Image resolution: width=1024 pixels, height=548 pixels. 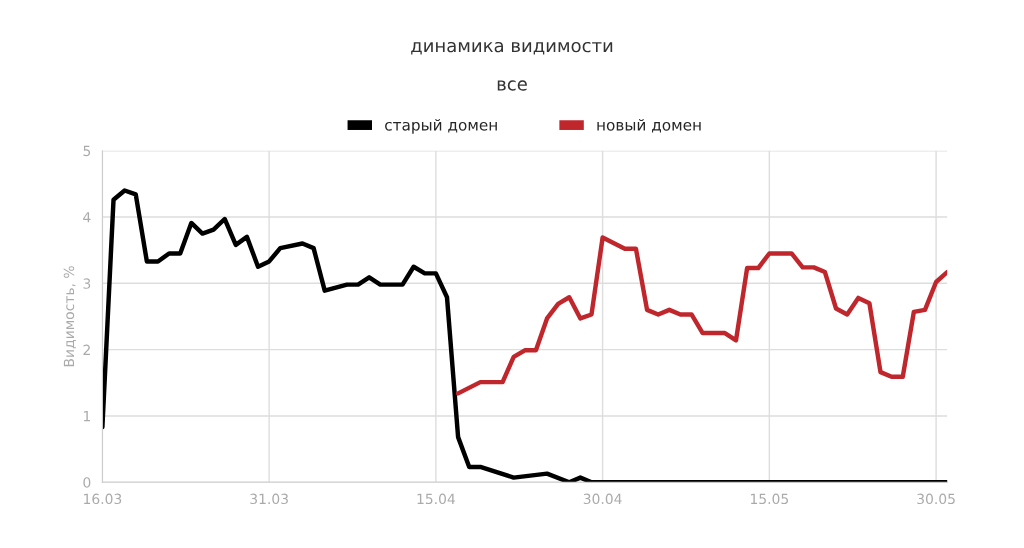 What do you see at coordinates (602, 499) in the screenshot?
I see `x-tick-label: 30.04` at bounding box center [602, 499].